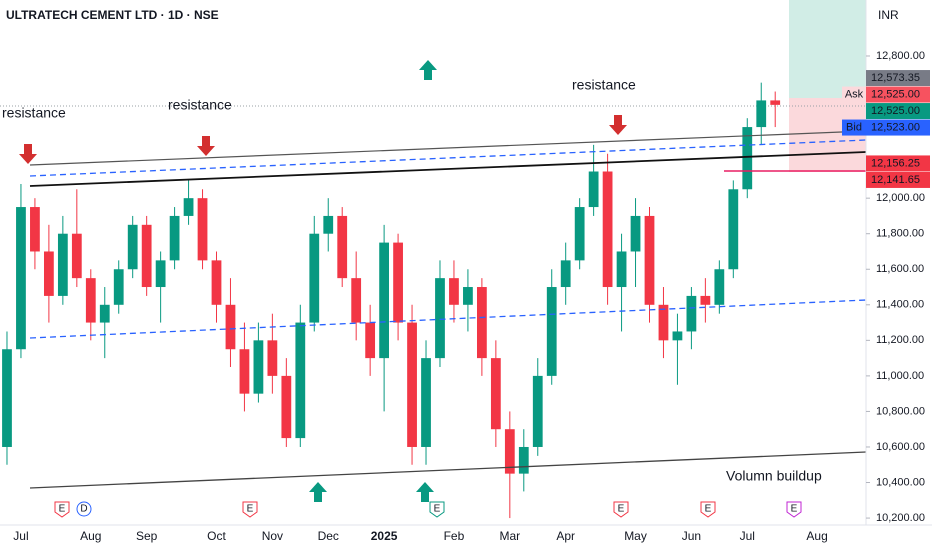 The width and height of the screenshot is (932, 555). I want to click on price-tag-label: 12,156.25, so click(895, 163).